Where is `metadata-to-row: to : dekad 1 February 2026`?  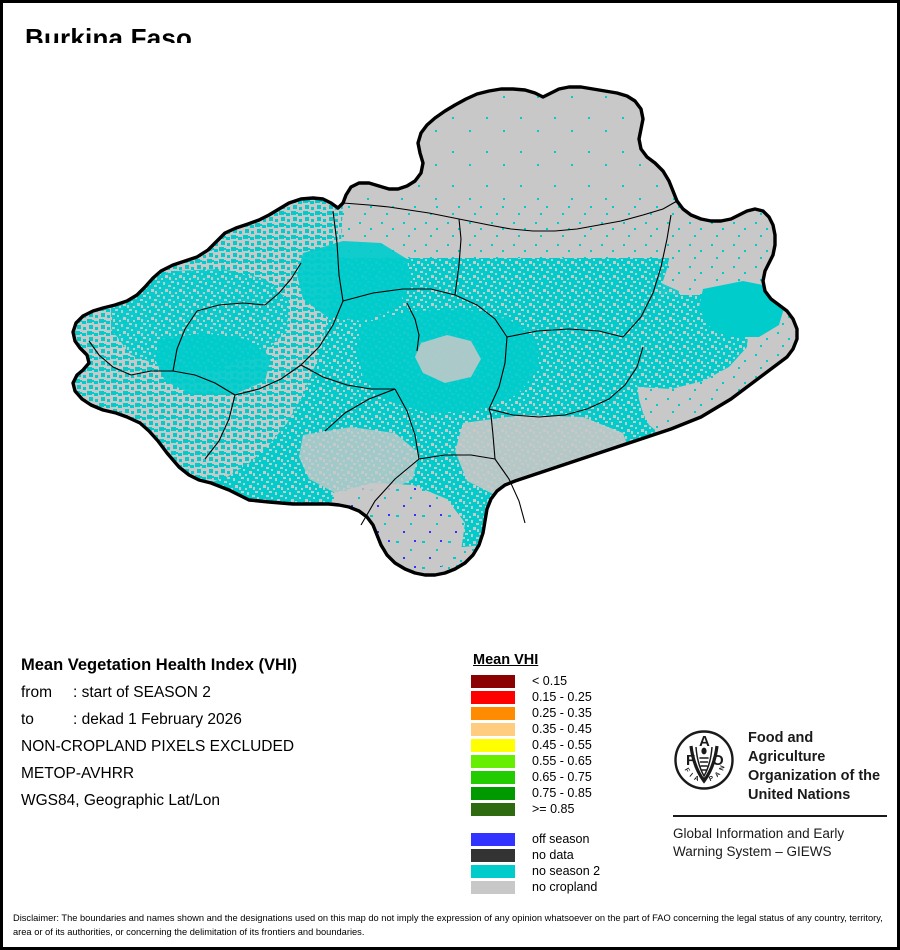 metadata-to-row: to : dekad 1 February 2026 is located at coordinates (236, 720).